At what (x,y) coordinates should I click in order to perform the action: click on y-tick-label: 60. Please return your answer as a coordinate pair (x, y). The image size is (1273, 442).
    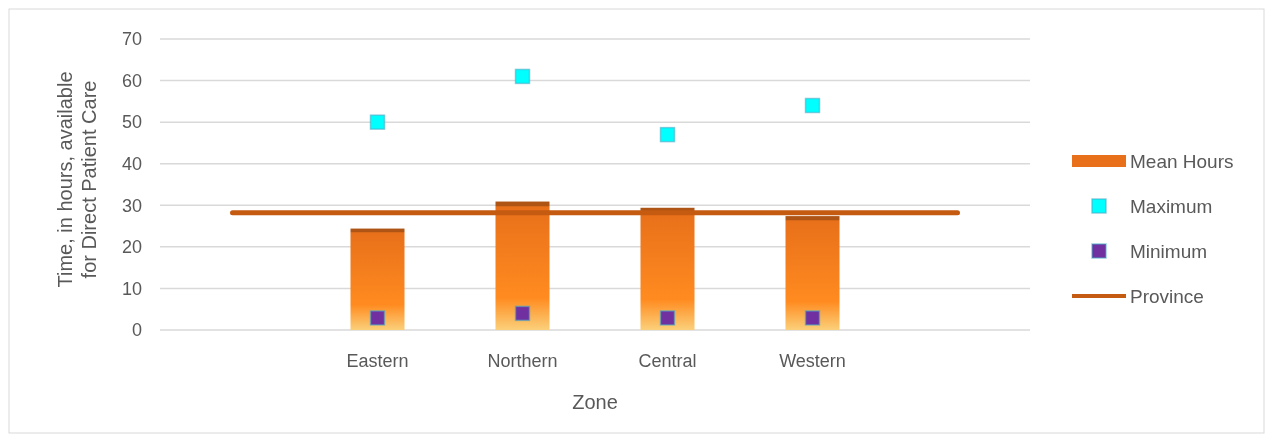
    Looking at the image, I should click on (131, 80).